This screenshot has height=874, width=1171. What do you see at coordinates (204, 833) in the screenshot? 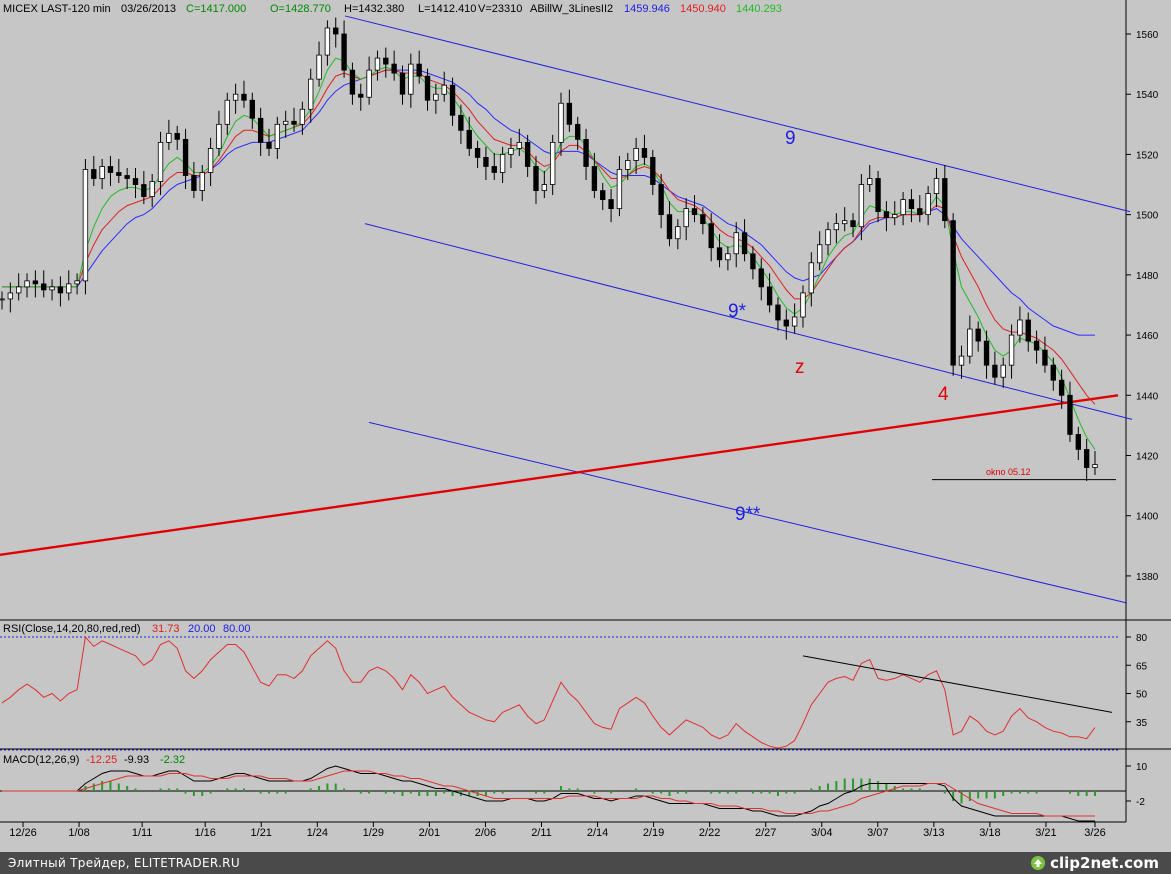
I see `x-tick-label: 1/16` at bounding box center [204, 833].